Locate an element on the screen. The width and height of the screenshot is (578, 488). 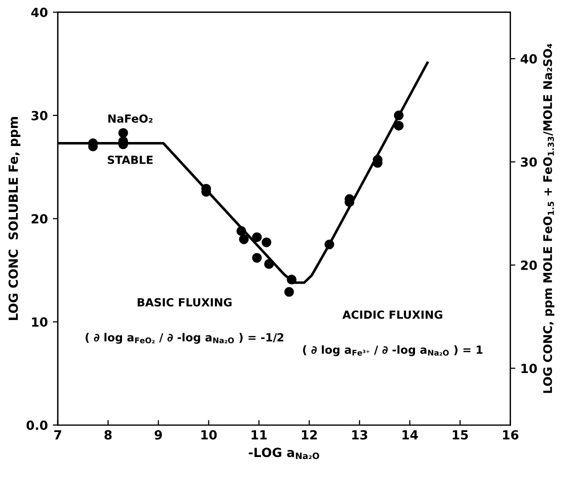
y-tick-label: 20 is located at coordinates (40, 219).